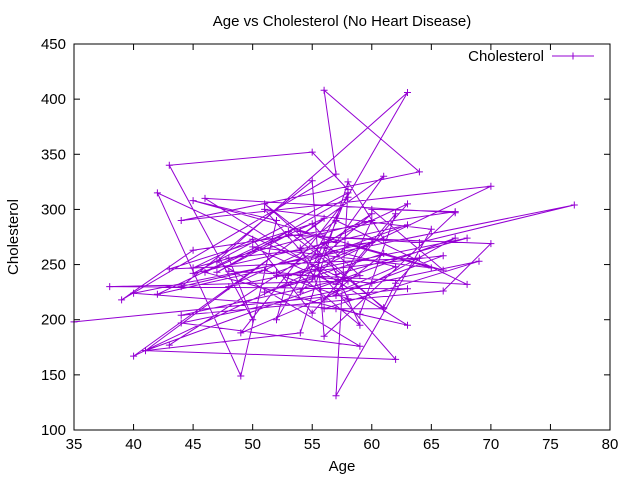 The height and width of the screenshot is (480, 640). Describe the element at coordinates (371, 444) in the screenshot. I see `x-tick-label: 60` at that location.